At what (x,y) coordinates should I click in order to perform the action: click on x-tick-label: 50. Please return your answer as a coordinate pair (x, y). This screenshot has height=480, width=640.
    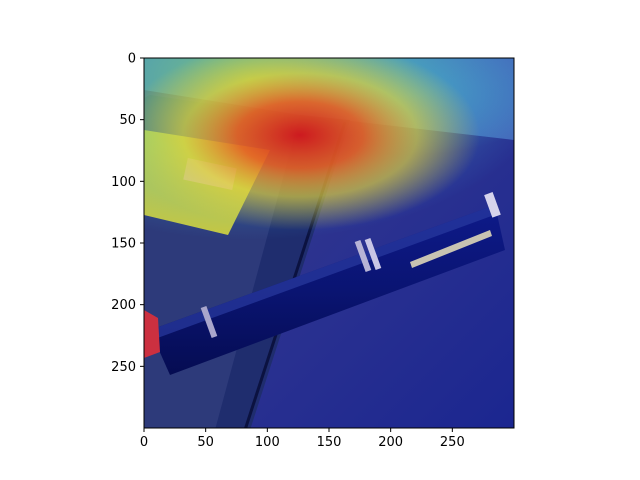
    Looking at the image, I should click on (205, 442).